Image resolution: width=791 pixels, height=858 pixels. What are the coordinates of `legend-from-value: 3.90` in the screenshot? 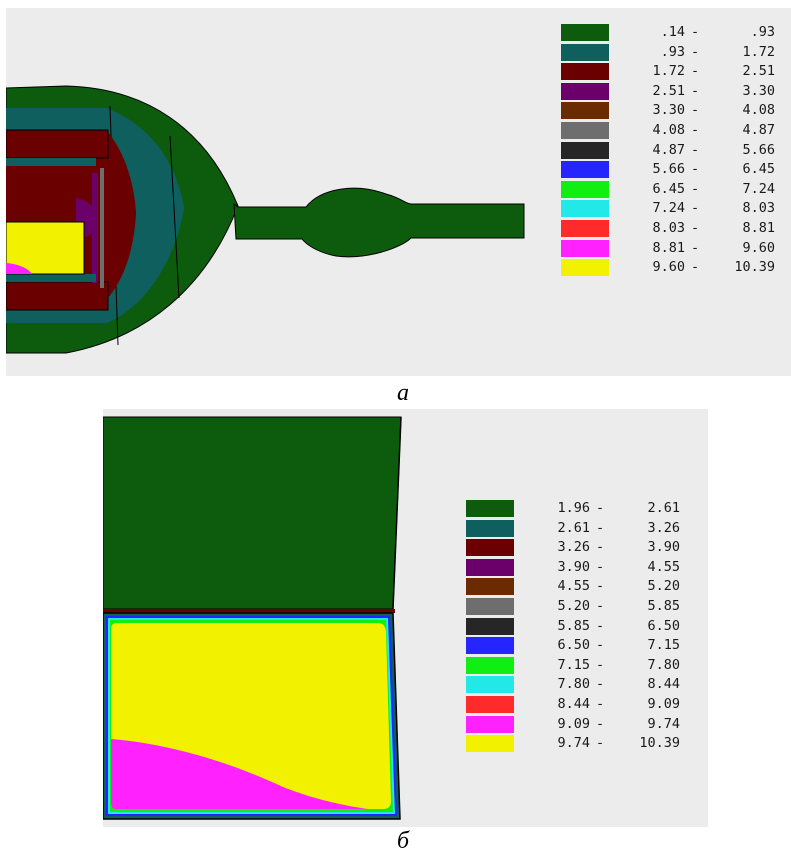 It's located at (573, 566).